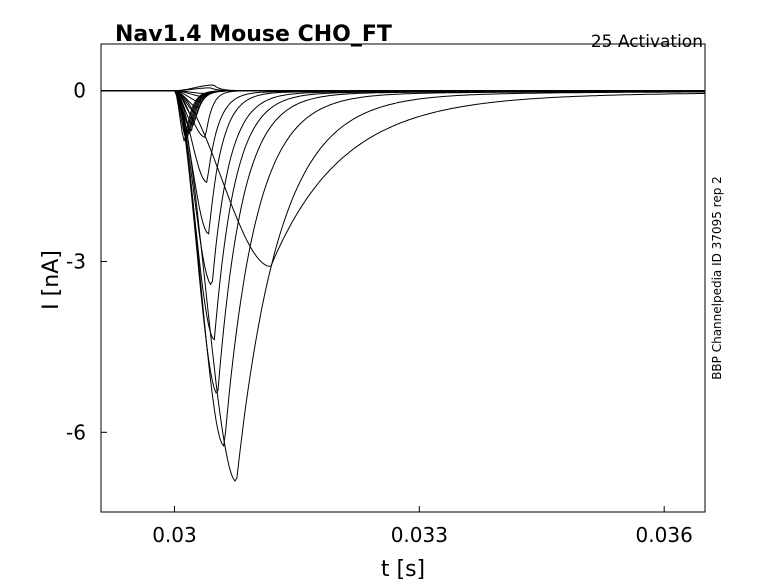 The height and width of the screenshot is (583, 778). Describe the element at coordinates (419, 535) in the screenshot. I see `x-tick-label: 0.033` at that location.